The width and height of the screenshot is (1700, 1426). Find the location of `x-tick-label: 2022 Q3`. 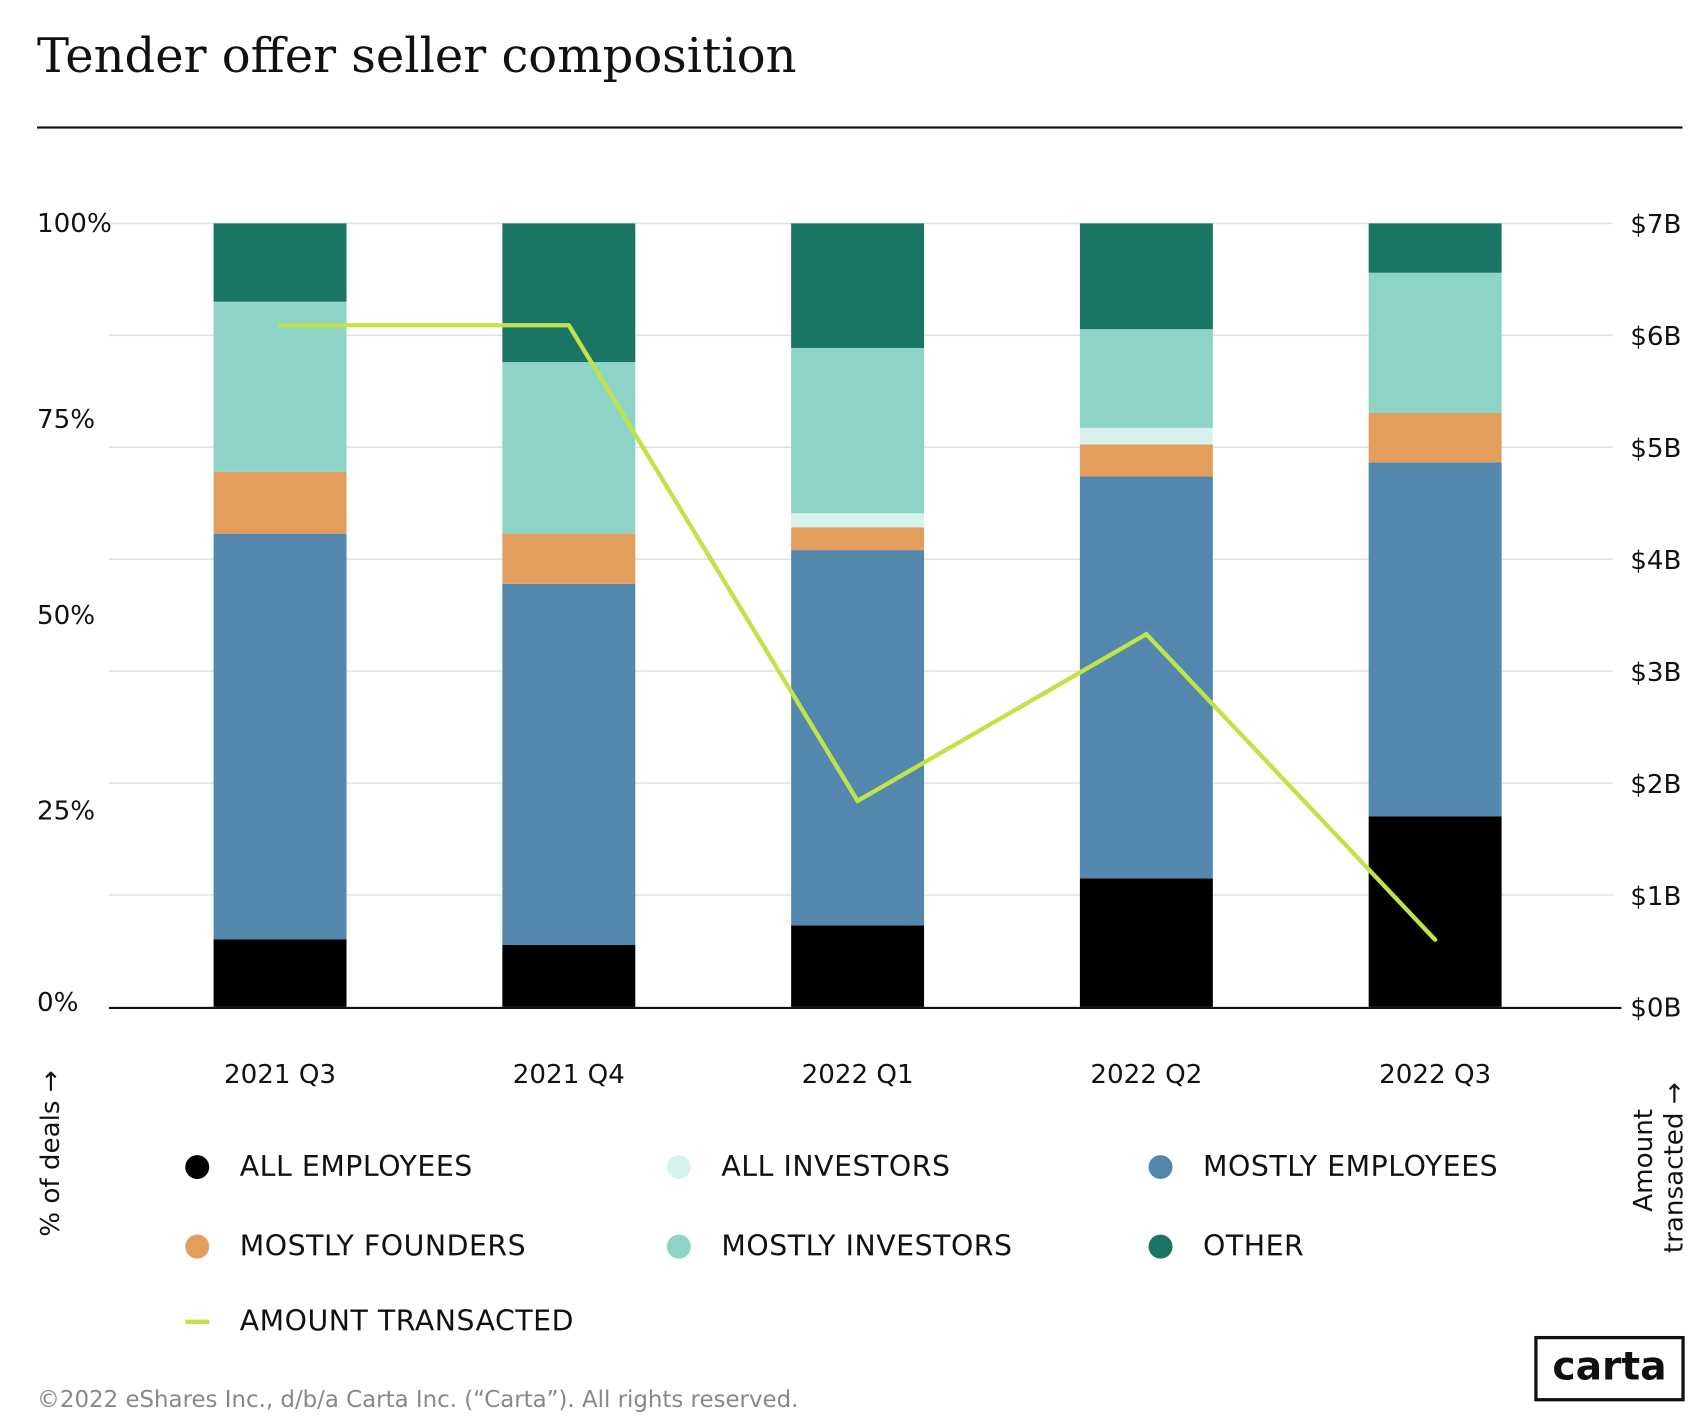

x-tick-label: 2022 Q3 is located at coordinates (1435, 1075).